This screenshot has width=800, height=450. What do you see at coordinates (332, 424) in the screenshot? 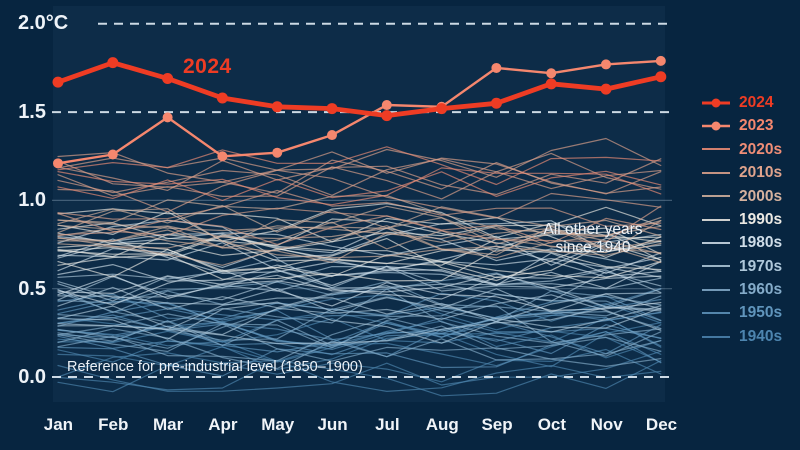
I see `x-axis-label-jun: Jun` at bounding box center [332, 424].